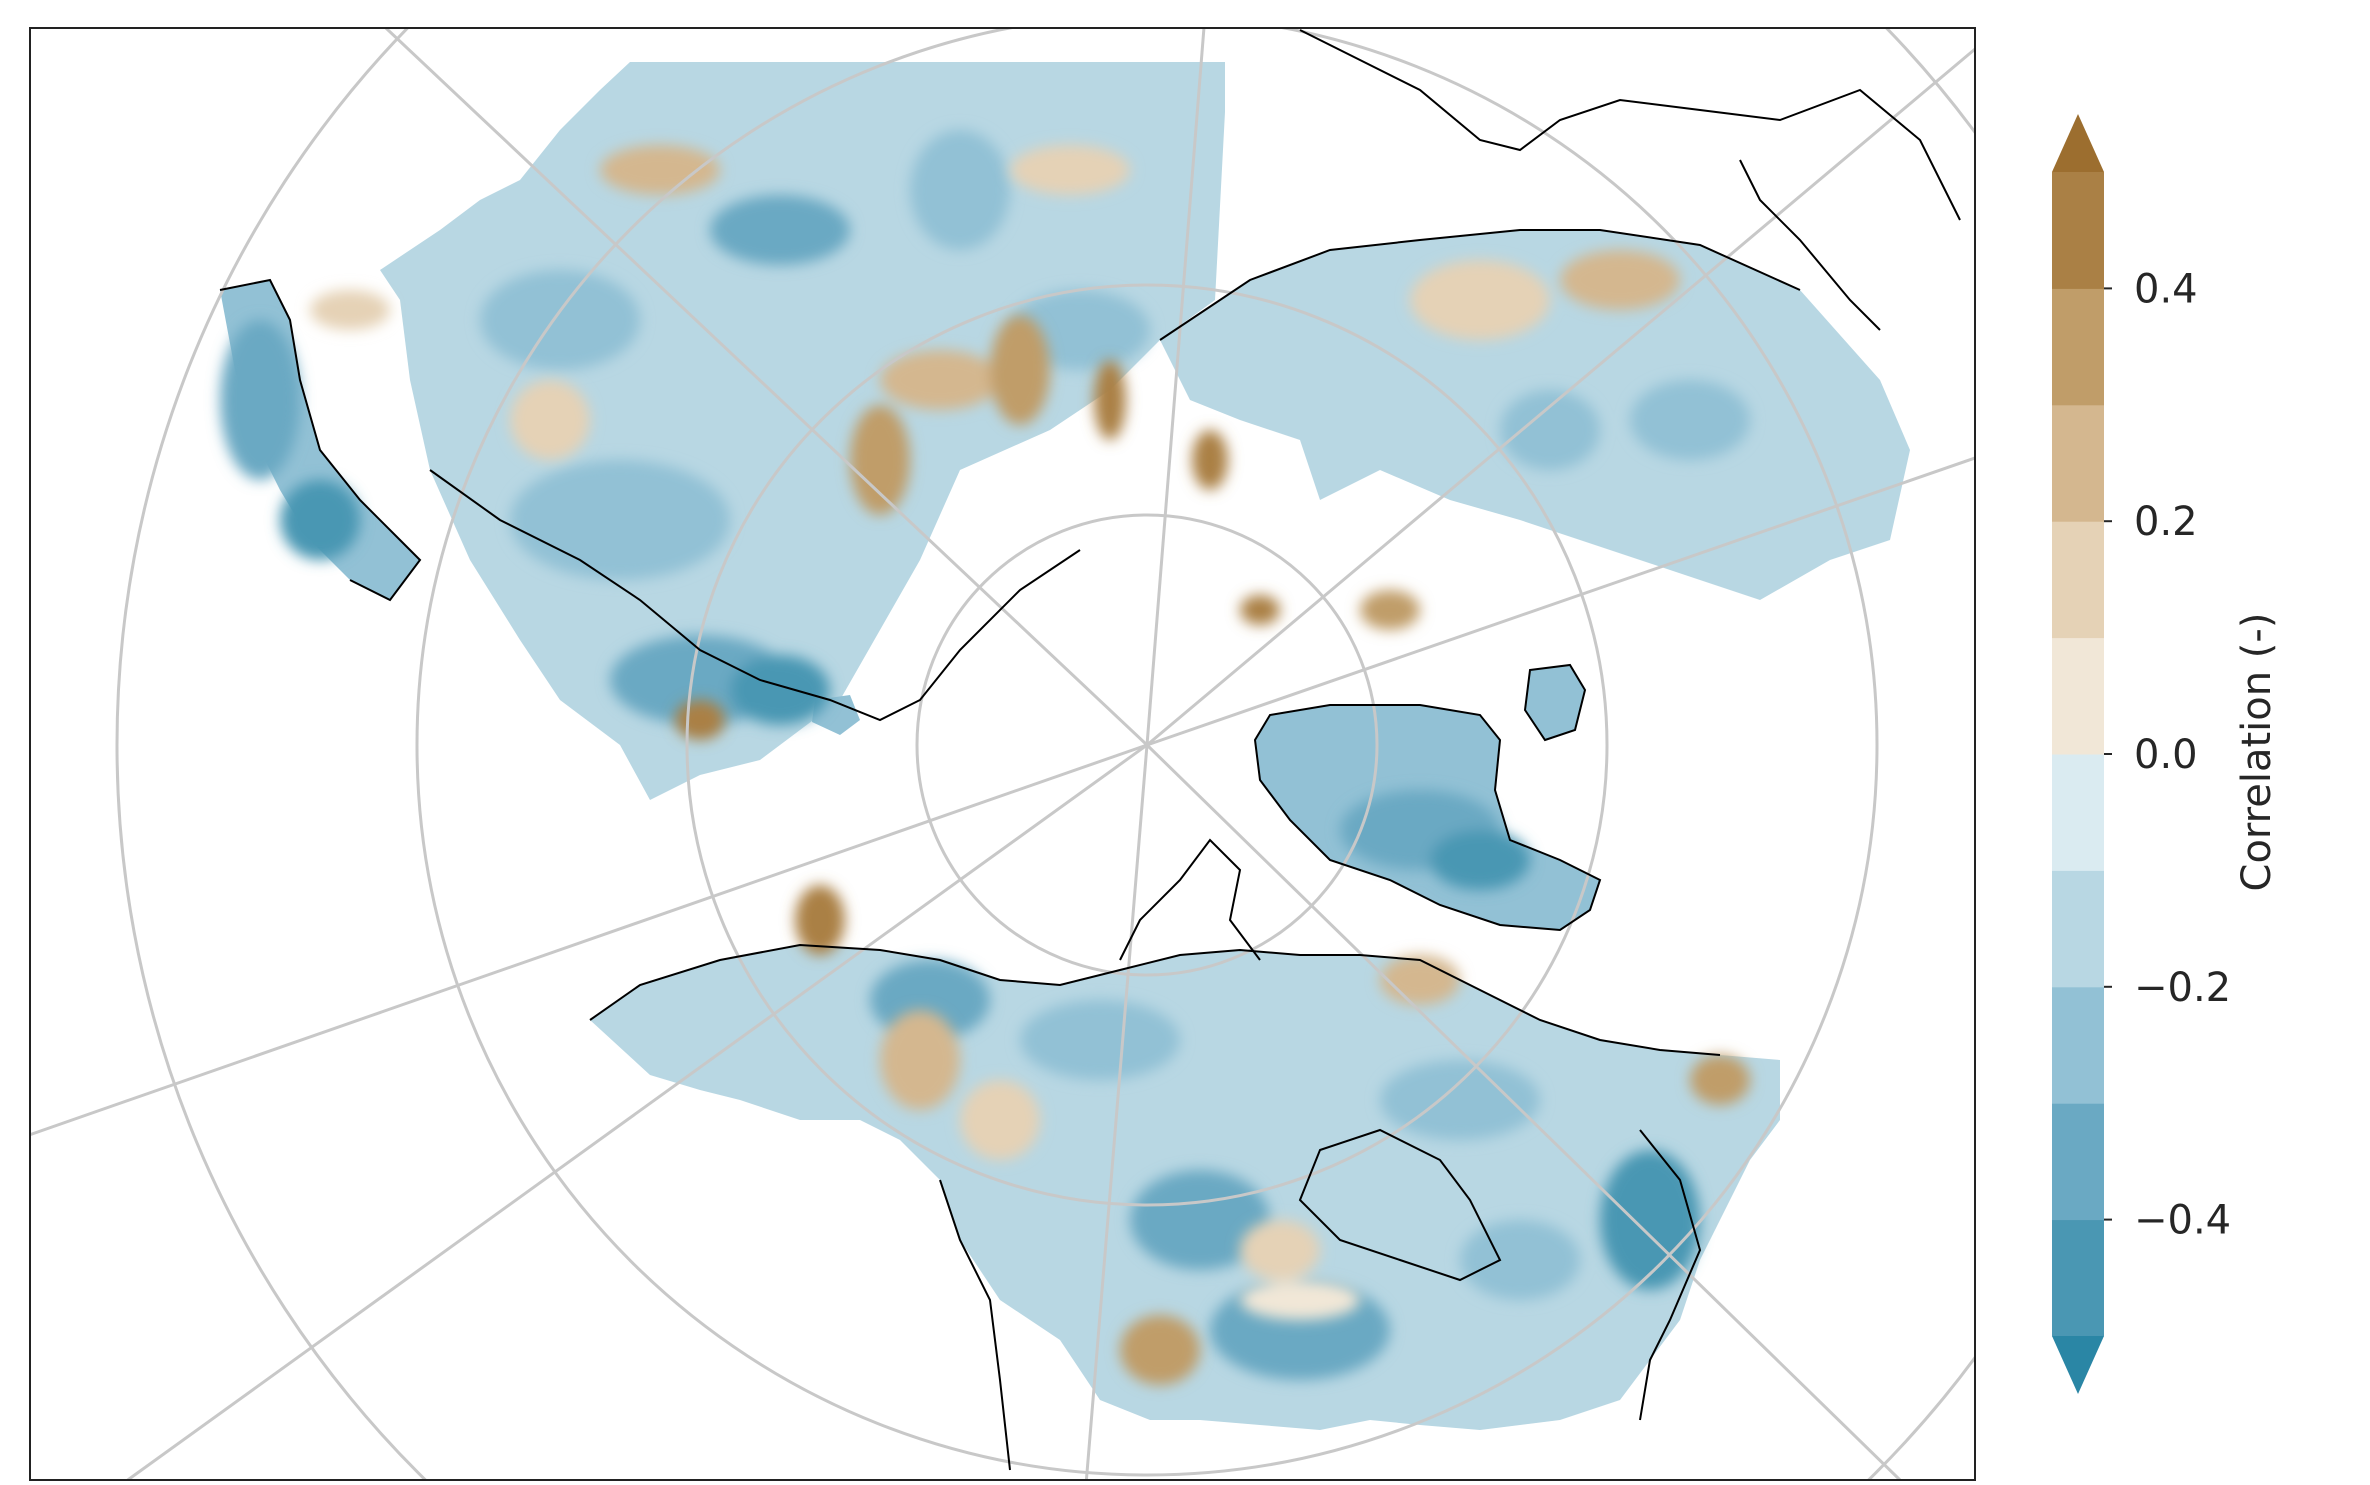 The image size is (2370, 1485). What do you see at coordinates (2182, 1221) in the screenshot?
I see `colorbar-tick-label: −0.4` at bounding box center [2182, 1221].